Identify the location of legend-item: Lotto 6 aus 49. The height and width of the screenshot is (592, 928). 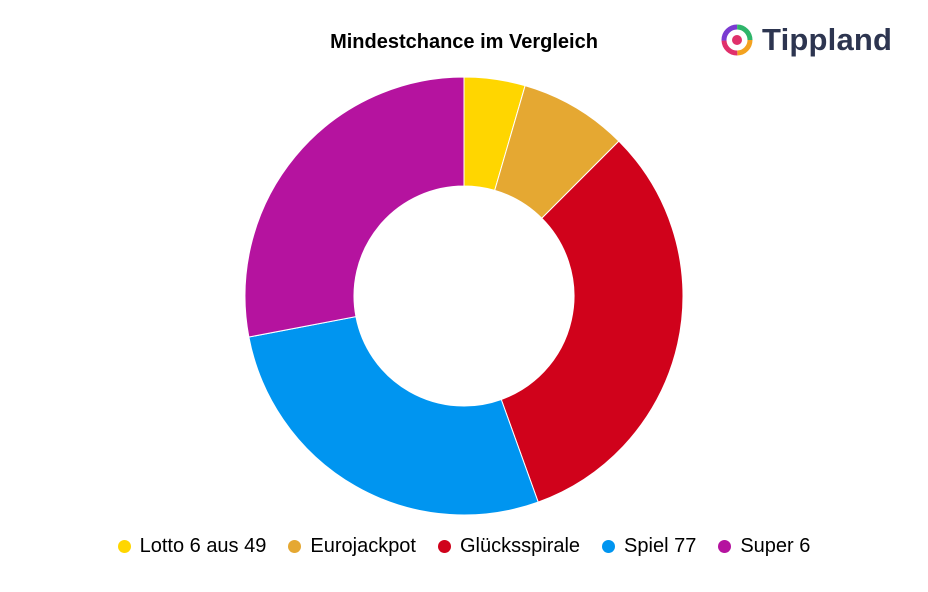
(192, 546).